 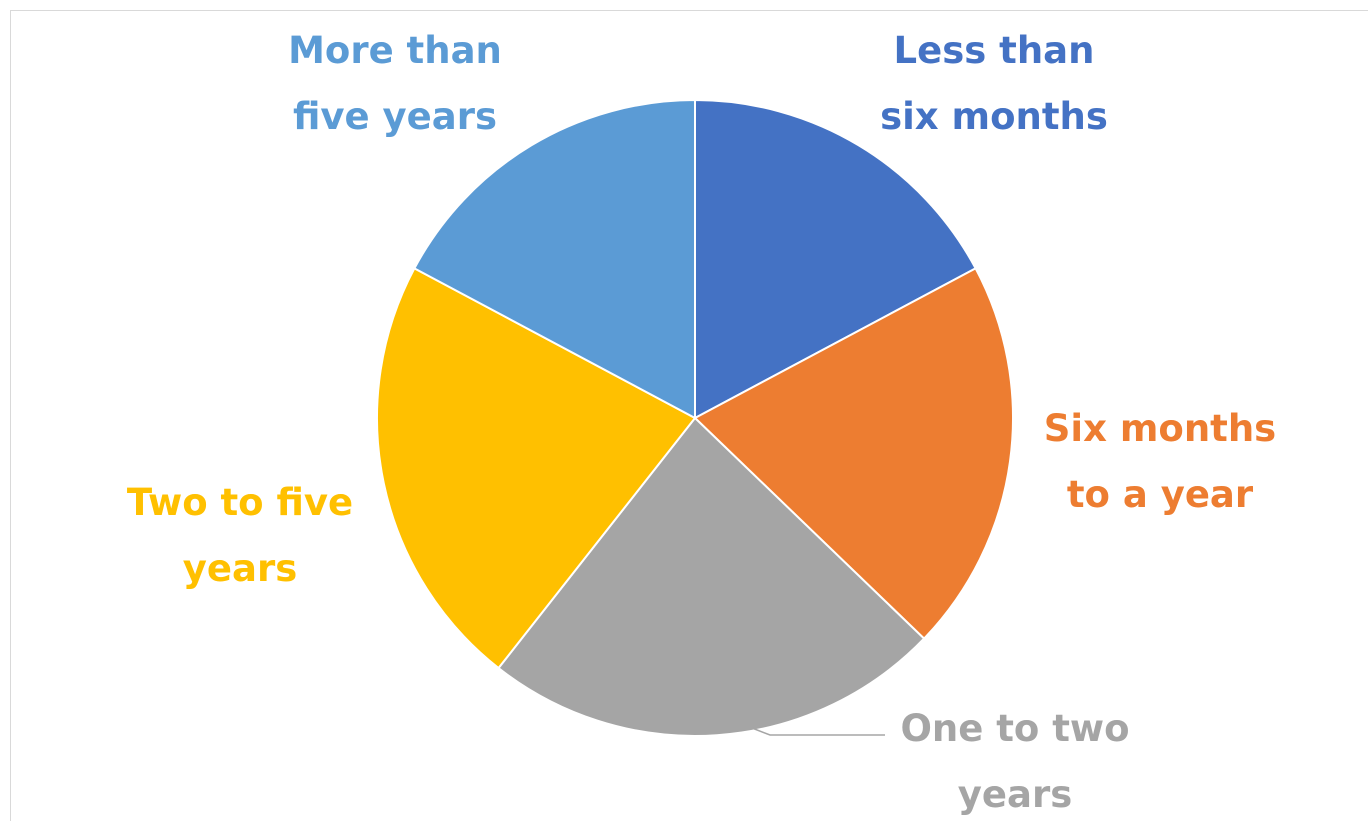 I want to click on slice-label: Less than six months, so click(x=994, y=83).